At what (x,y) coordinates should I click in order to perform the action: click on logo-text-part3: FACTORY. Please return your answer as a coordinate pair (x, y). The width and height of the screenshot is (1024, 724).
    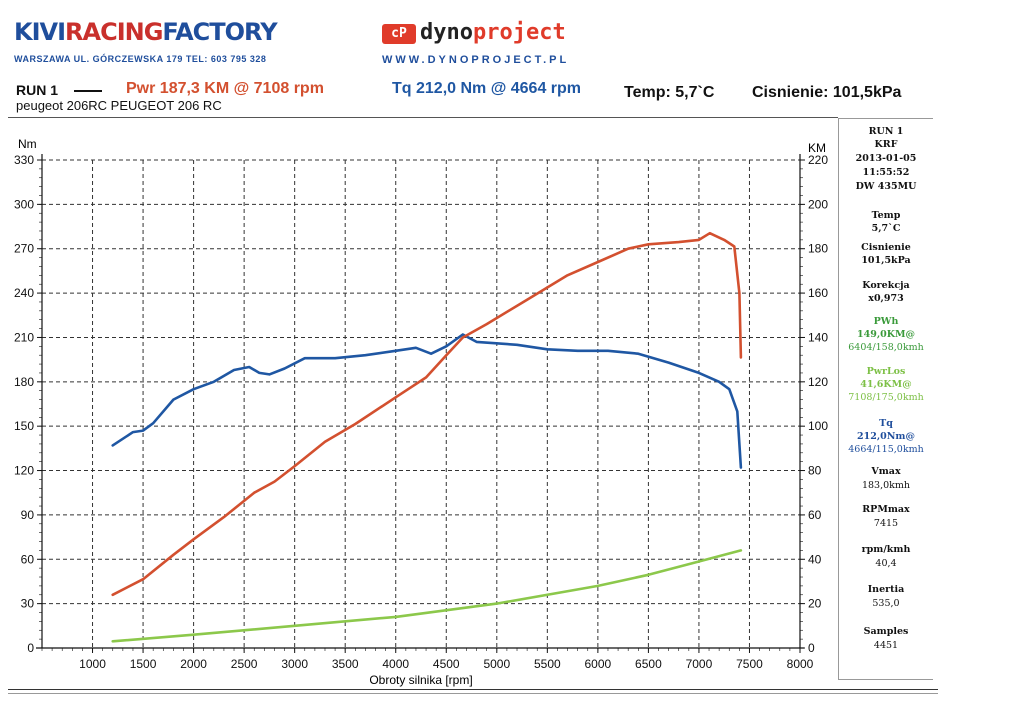
    Looking at the image, I should click on (219, 32).